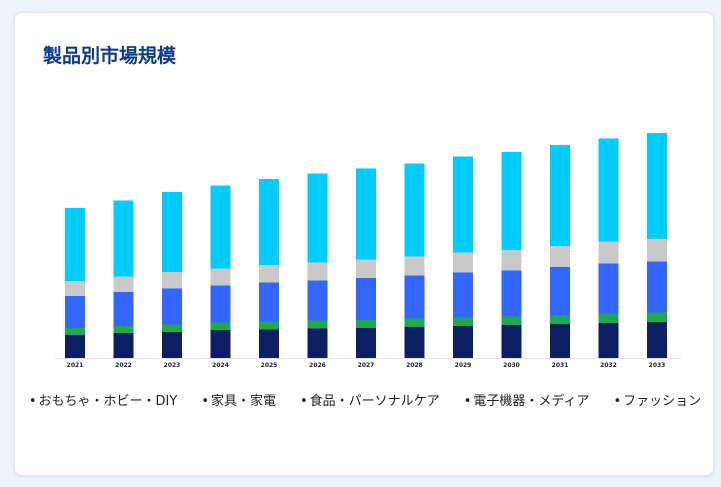 The height and width of the screenshot is (487, 721). What do you see at coordinates (317, 218) in the screenshot?
I see `bar-segment-2026-s4` at bounding box center [317, 218].